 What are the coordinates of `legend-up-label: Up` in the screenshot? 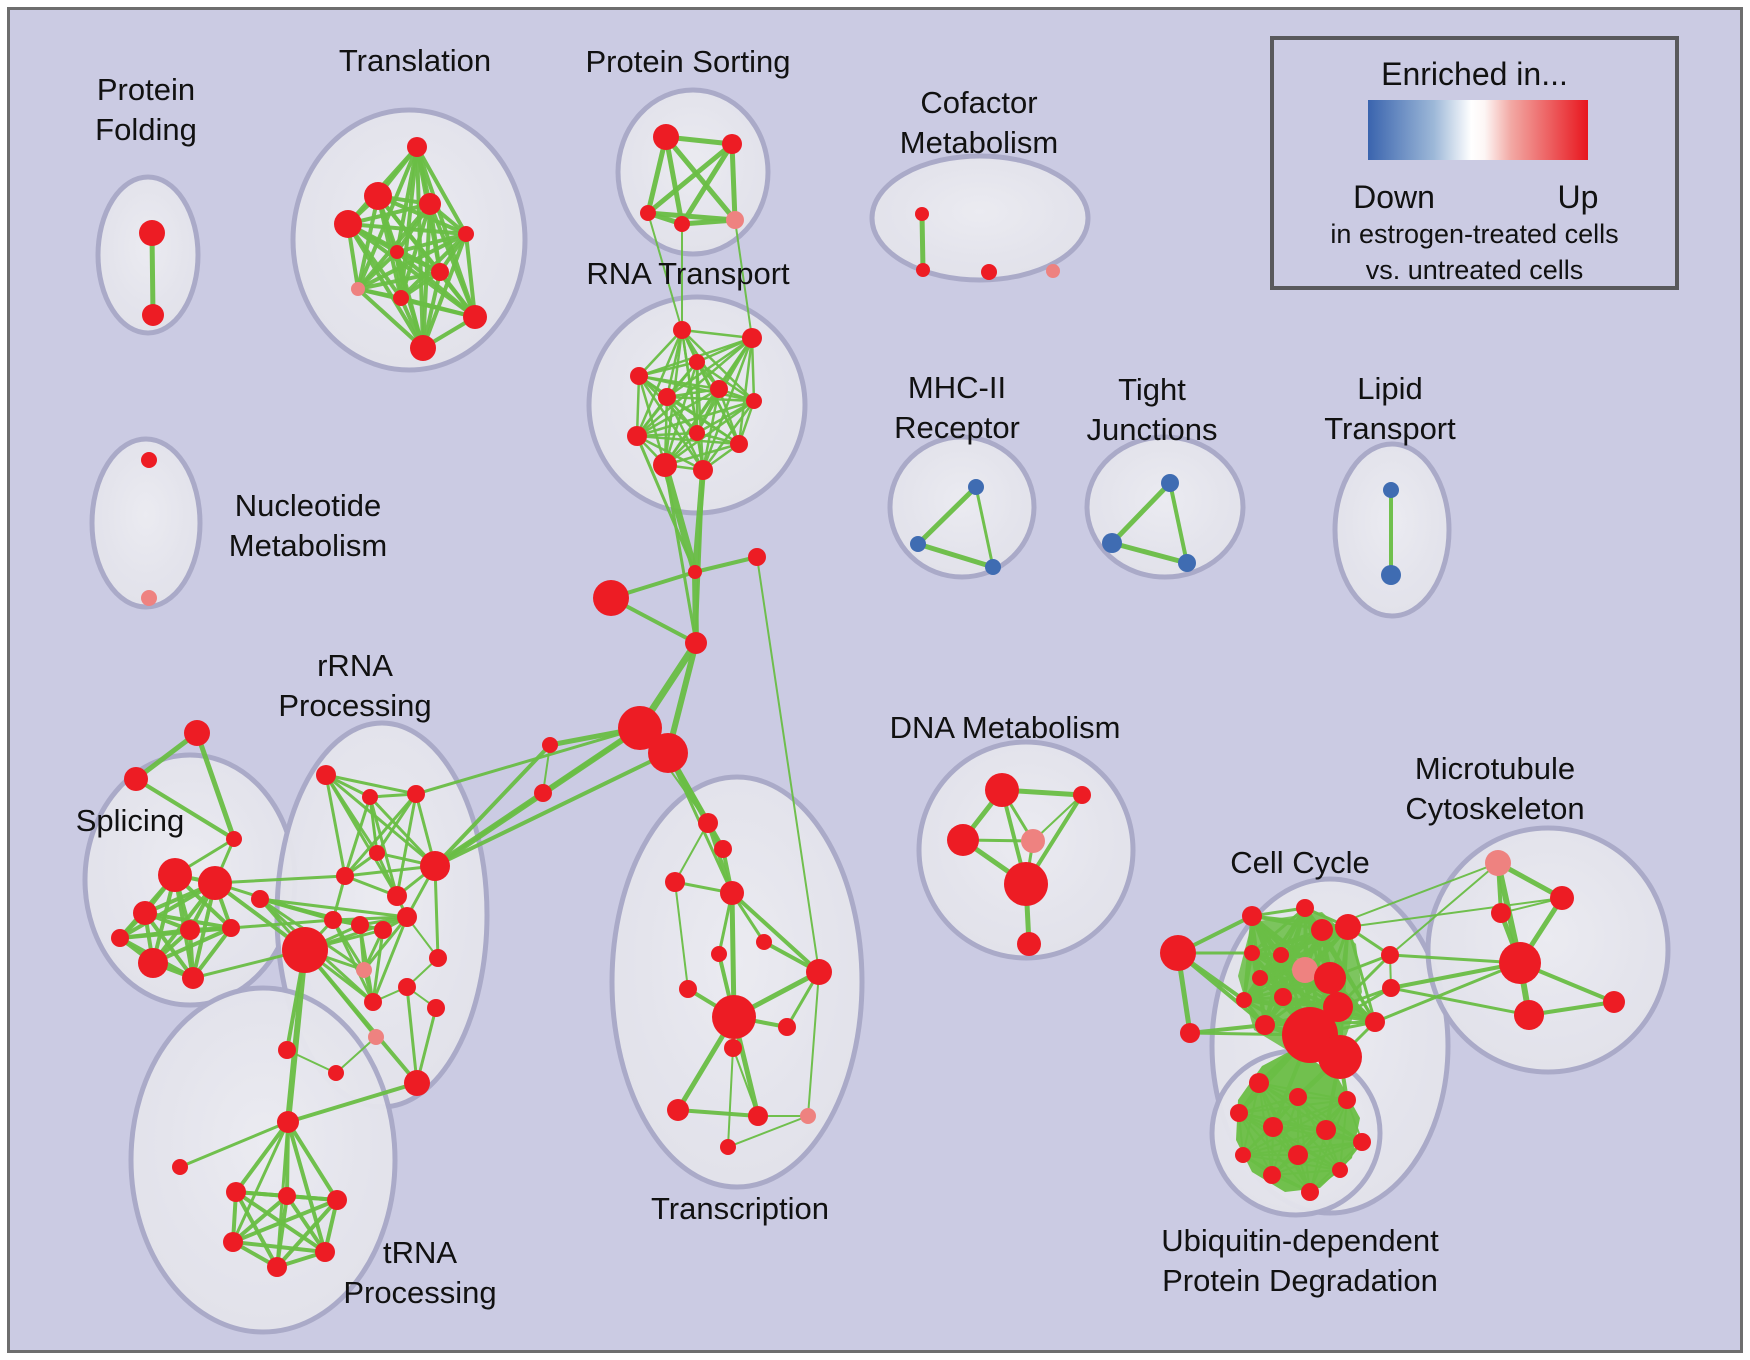 It's located at (1578, 197).